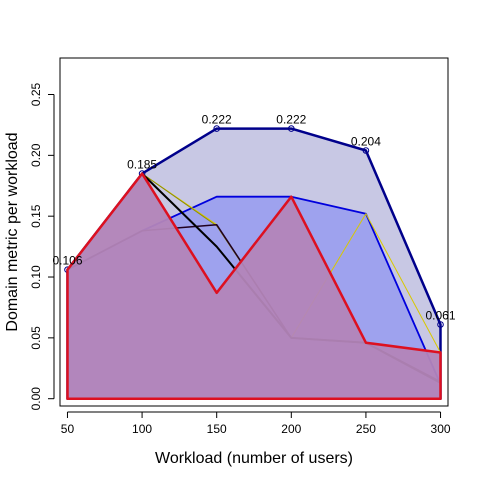 The image size is (480, 480). Describe the element at coordinates (142, 165) in the screenshot. I see `data-label-2: 0.185` at that location.